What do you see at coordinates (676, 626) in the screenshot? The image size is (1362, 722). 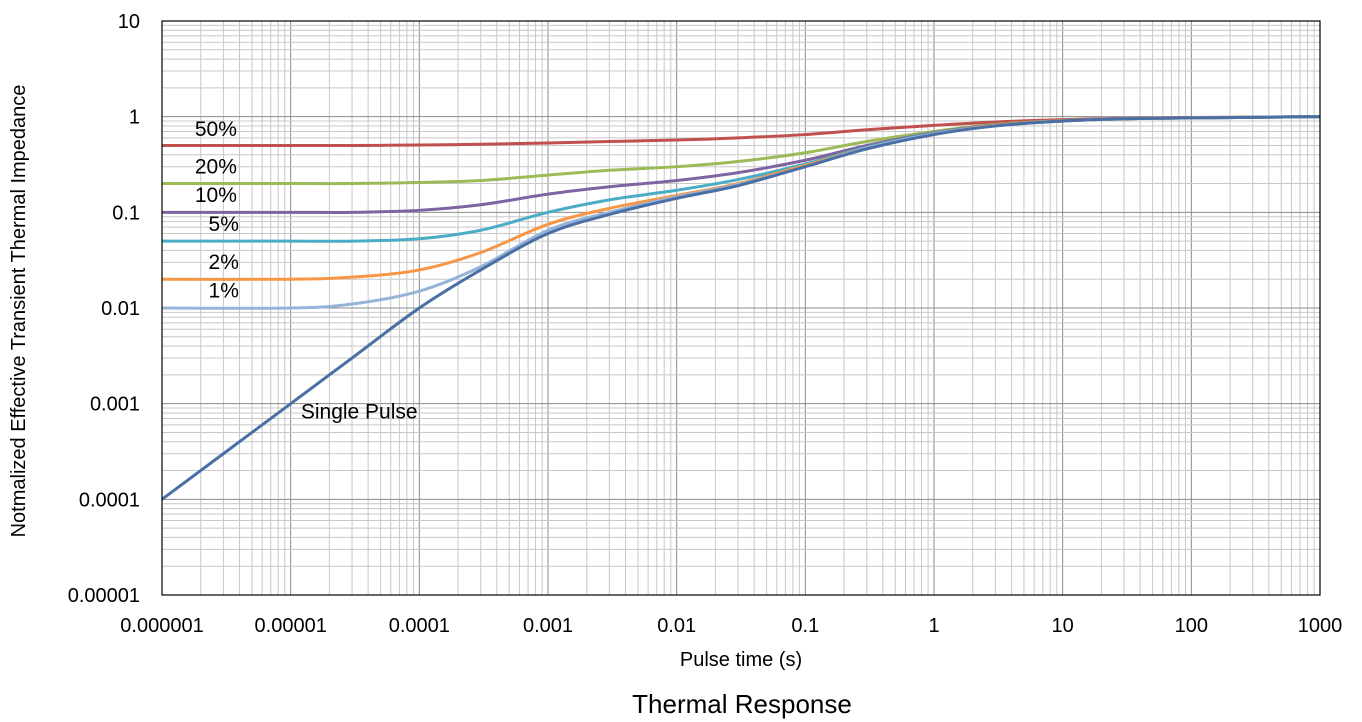 I see `x-tick-label: 0.01` at bounding box center [676, 626].